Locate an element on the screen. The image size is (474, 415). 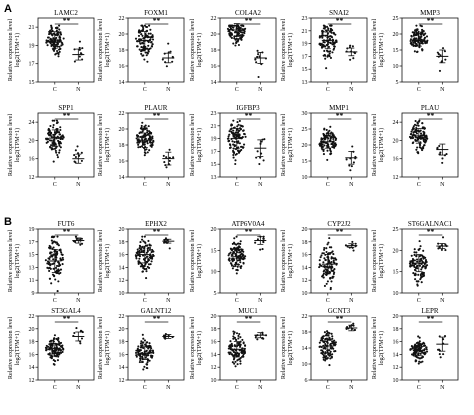
significance-label: ** is located at coordinates (67, 115).